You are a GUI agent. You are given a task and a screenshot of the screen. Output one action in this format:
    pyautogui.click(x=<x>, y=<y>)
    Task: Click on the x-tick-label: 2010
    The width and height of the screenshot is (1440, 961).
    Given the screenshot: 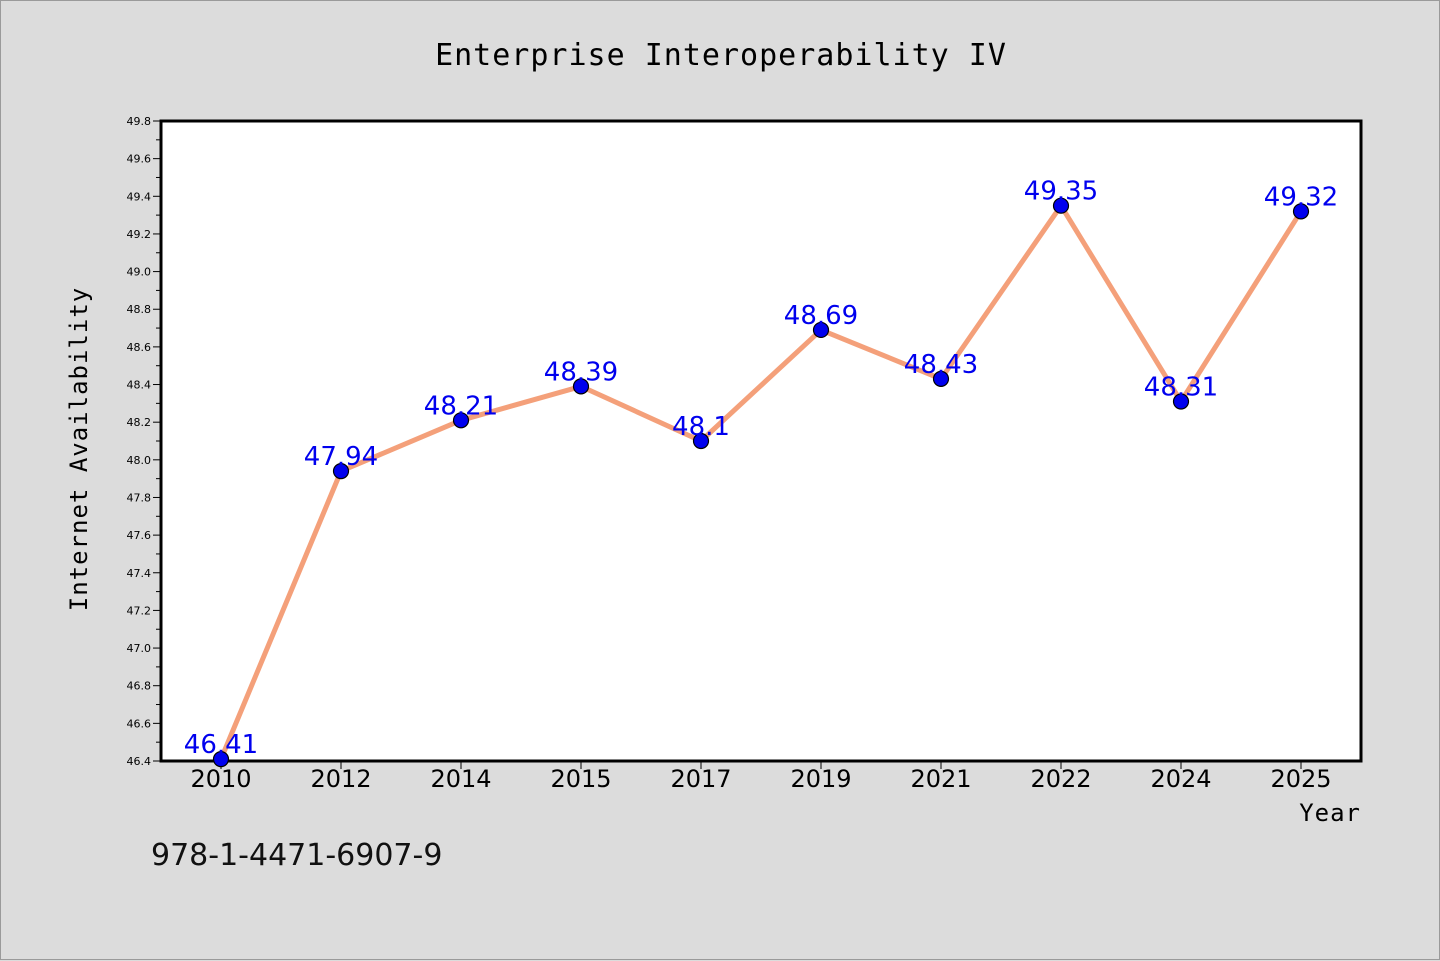 What is the action you would take?
    pyautogui.click(x=220, y=779)
    